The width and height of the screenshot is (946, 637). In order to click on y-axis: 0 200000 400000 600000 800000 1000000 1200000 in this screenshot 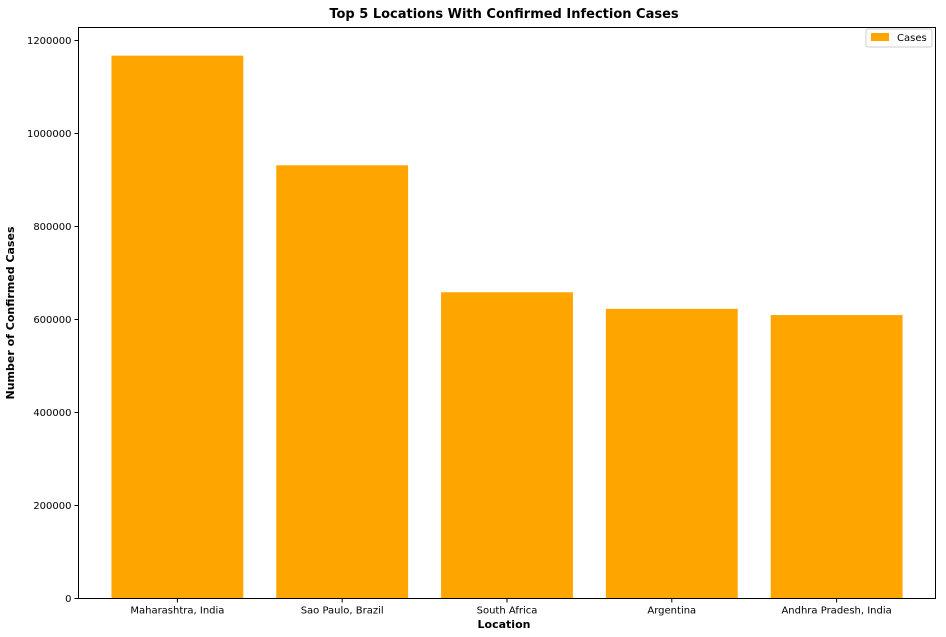, I will do `click(53, 320)`.